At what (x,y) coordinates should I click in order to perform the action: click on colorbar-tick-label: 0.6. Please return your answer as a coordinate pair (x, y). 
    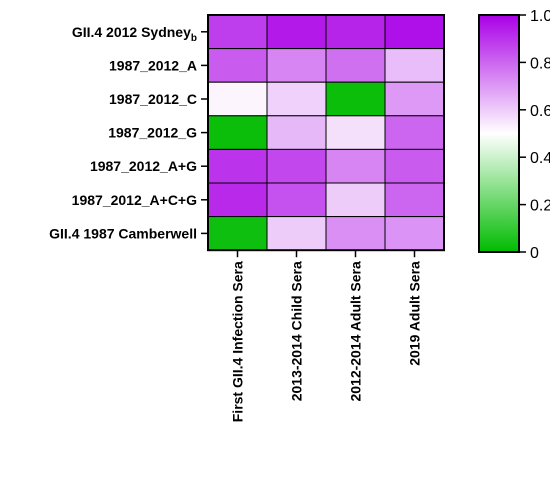
    Looking at the image, I should click on (540, 111).